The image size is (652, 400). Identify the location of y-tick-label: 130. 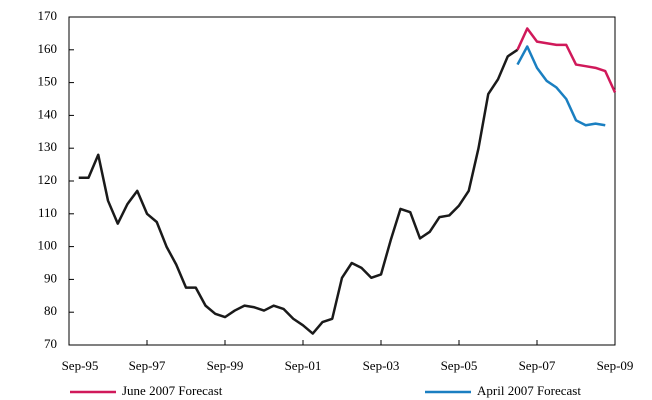
(48, 146).